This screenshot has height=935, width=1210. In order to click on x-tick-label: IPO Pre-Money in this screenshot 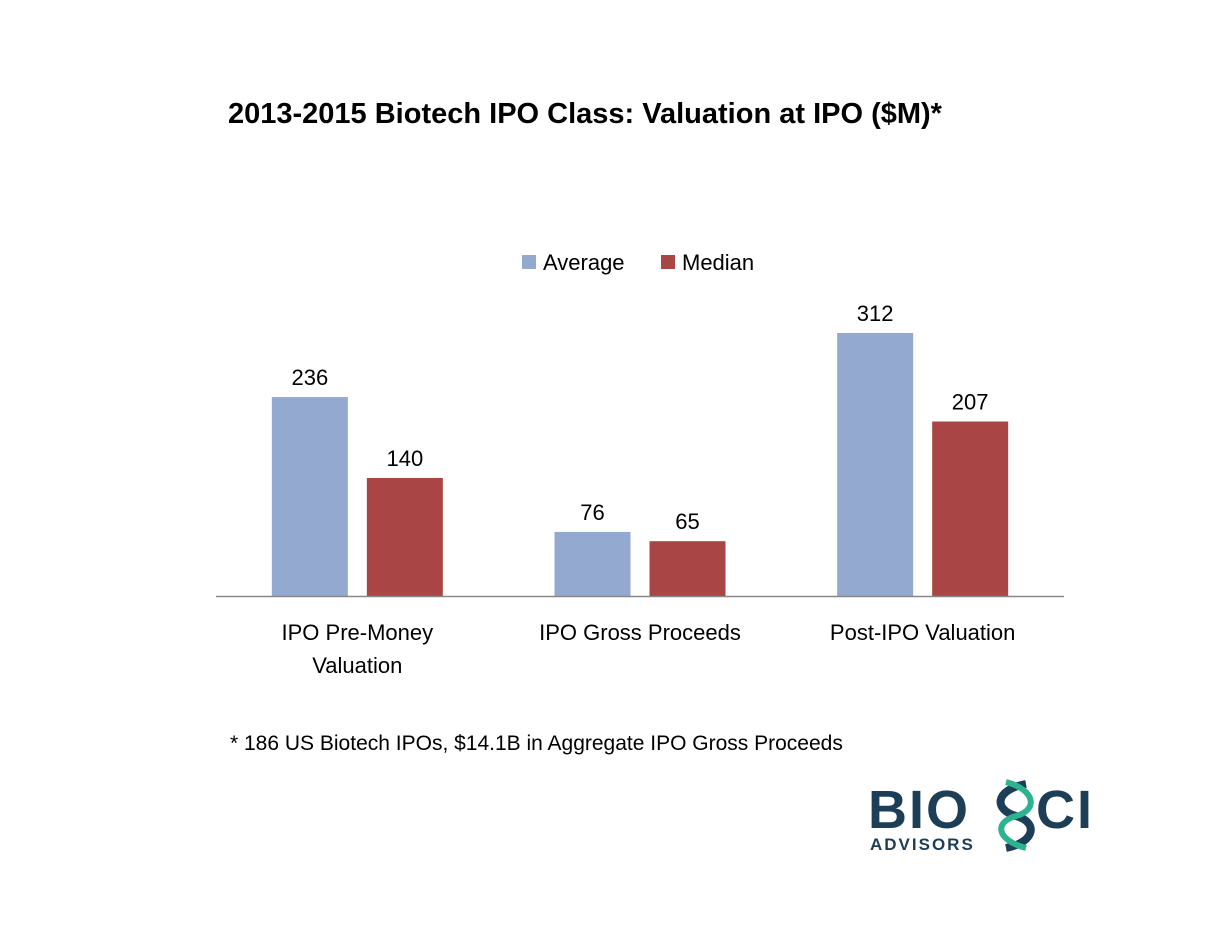, I will do `click(358, 632)`.